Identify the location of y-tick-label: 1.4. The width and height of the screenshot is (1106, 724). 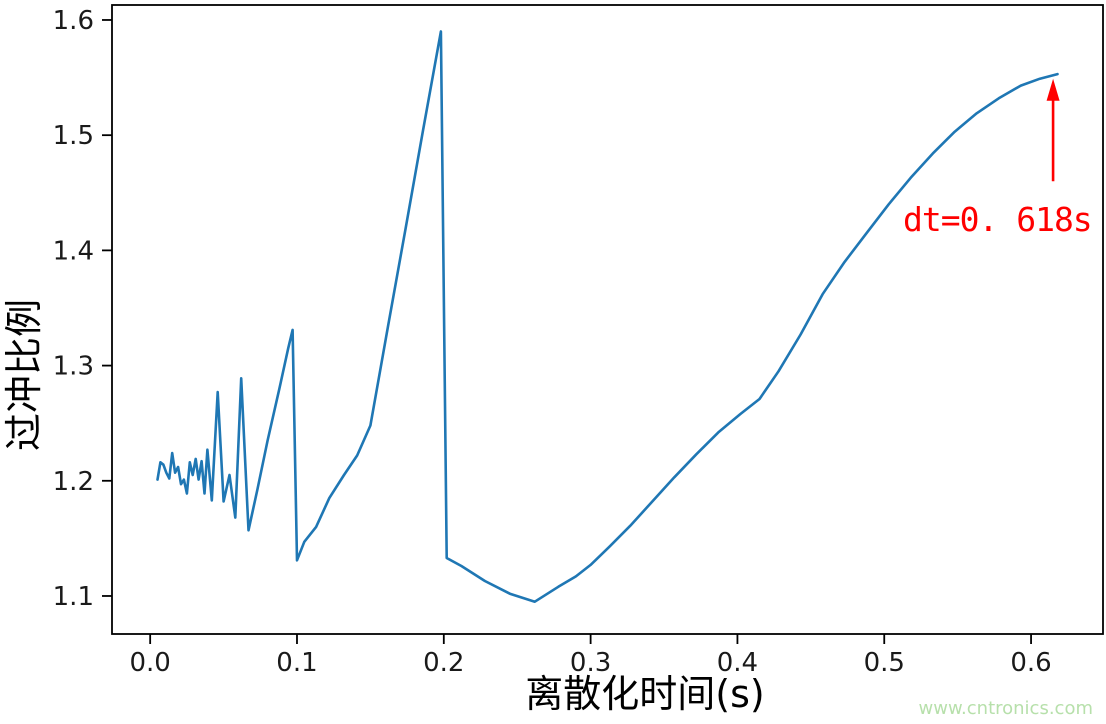
(73, 251).